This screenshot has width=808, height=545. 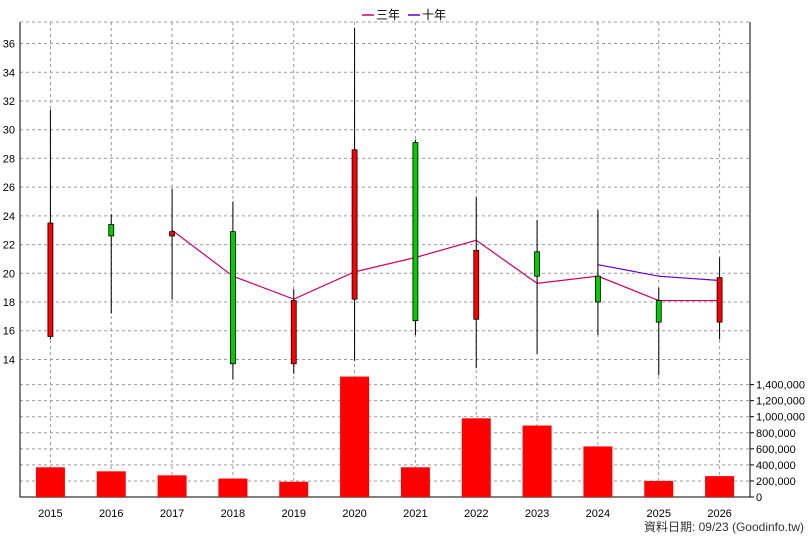 What do you see at coordinates (294, 514) in the screenshot?
I see `x-tick-label: 2019` at bounding box center [294, 514].